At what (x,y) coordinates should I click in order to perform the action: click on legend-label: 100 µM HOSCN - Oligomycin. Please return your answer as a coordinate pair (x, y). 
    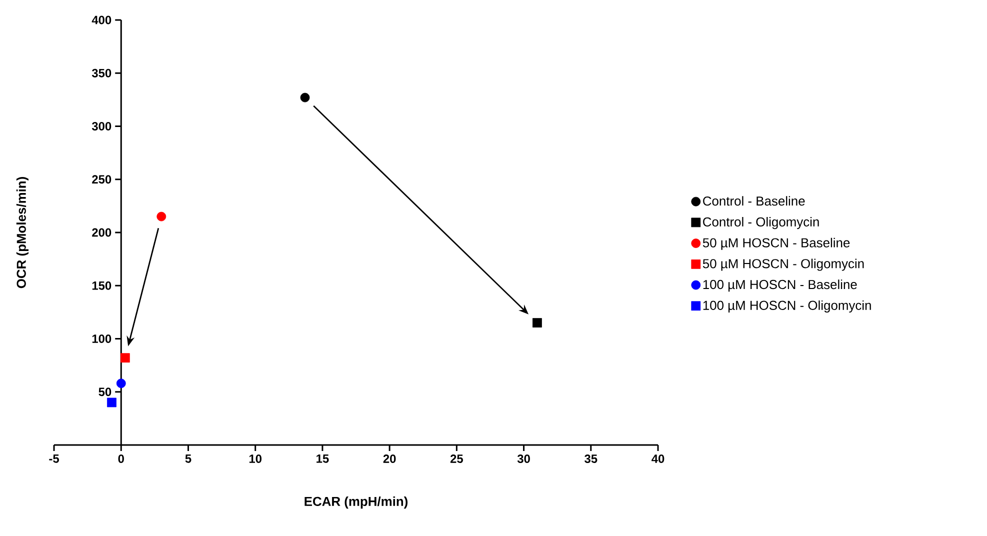
    Looking at the image, I should click on (787, 306).